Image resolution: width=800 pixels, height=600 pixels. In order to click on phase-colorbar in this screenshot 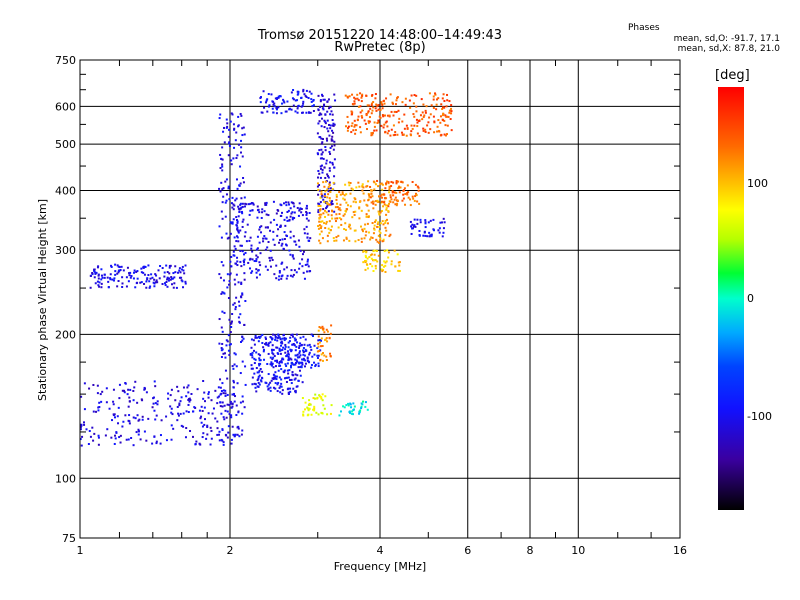, I will do `click(731, 298)`.